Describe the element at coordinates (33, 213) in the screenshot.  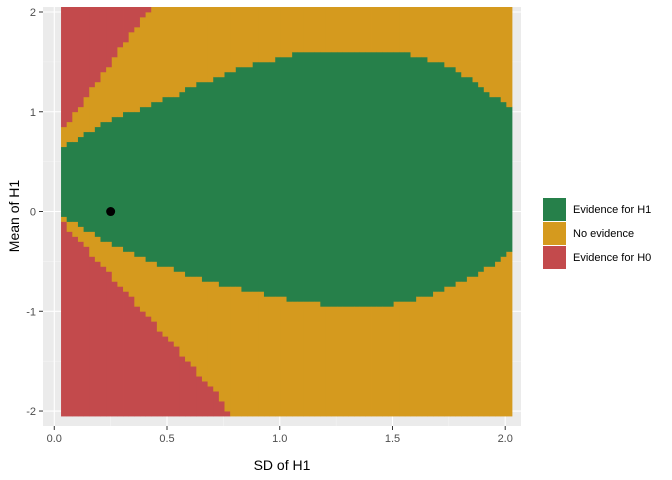
I see `y-tick-label: 0` at that location.